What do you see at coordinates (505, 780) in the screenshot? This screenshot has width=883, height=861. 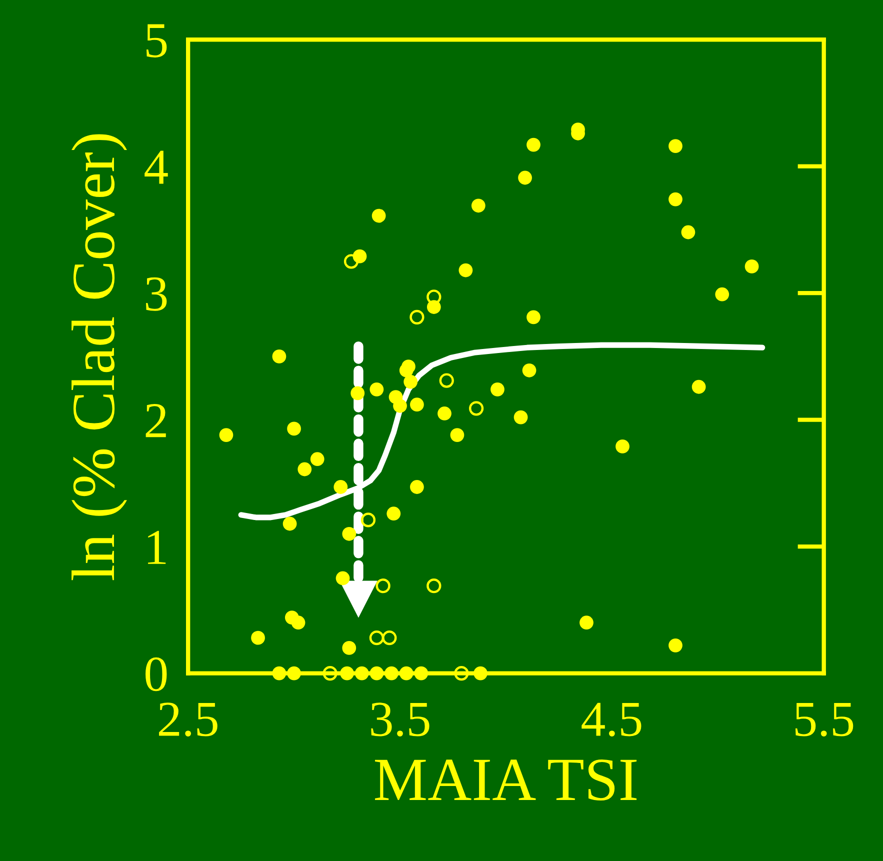 I see `x-axis-title: MAIA TSI` at bounding box center [505, 780].